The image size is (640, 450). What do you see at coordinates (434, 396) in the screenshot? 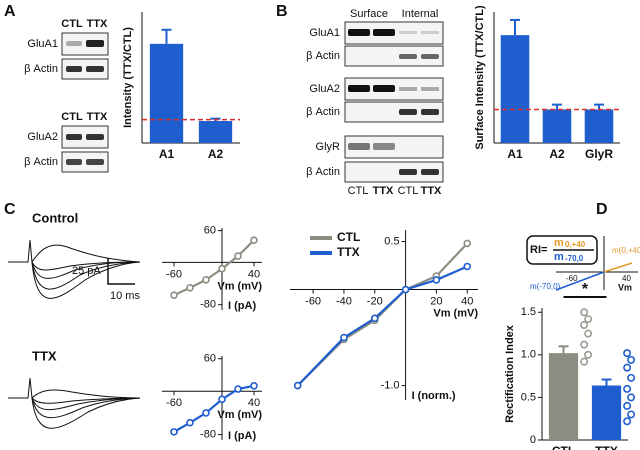
I see `y-axis-label: I (norm.)` at bounding box center [434, 396].